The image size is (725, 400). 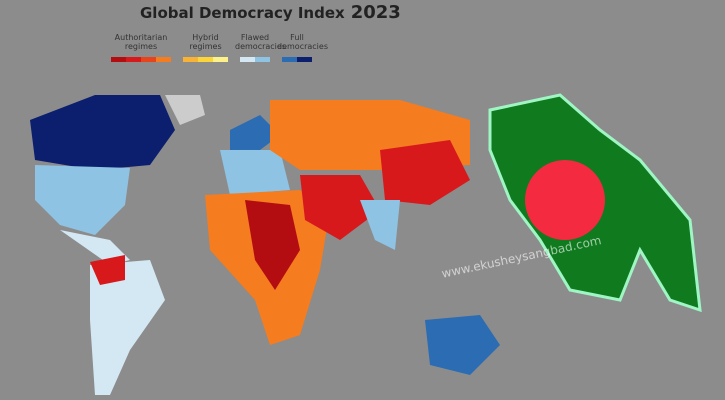 What do you see at coordinates (205, 42) in the screenshot?
I see `legend-label: Hybrid regimes` at bounding box center [205, 42].